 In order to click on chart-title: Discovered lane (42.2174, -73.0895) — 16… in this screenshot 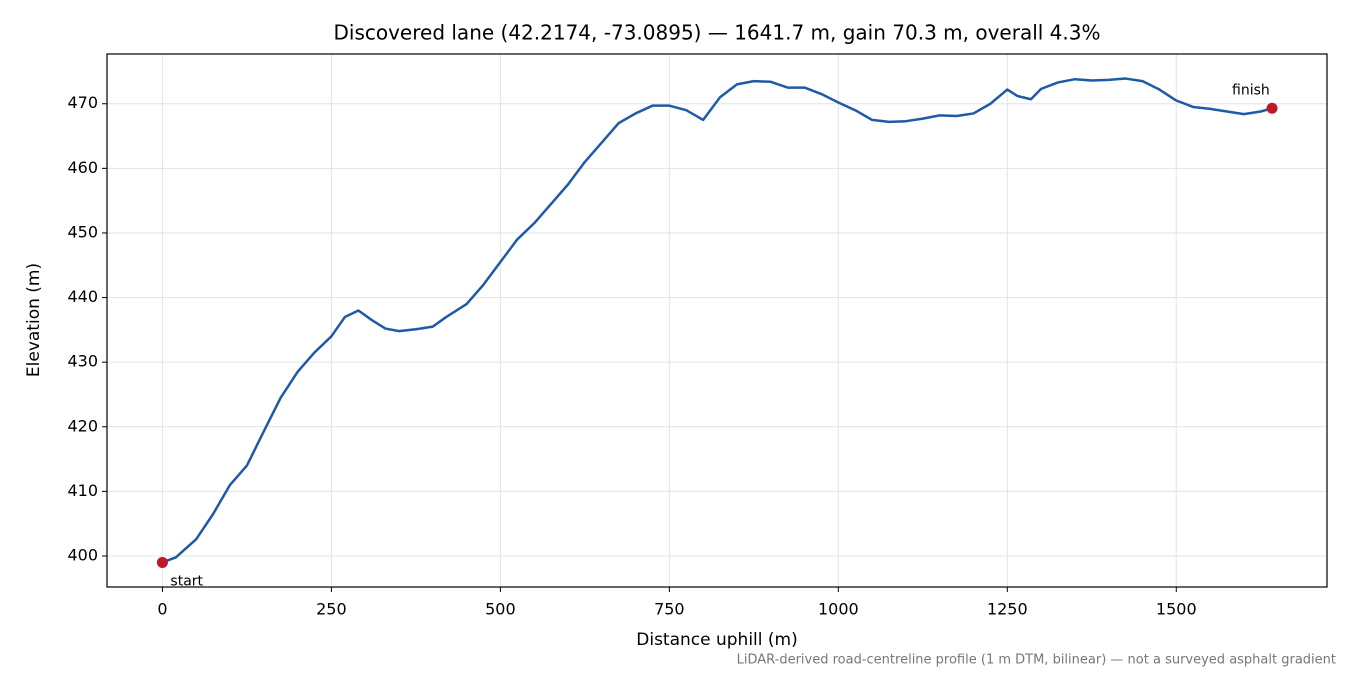, I will do `click(716, 33)`.